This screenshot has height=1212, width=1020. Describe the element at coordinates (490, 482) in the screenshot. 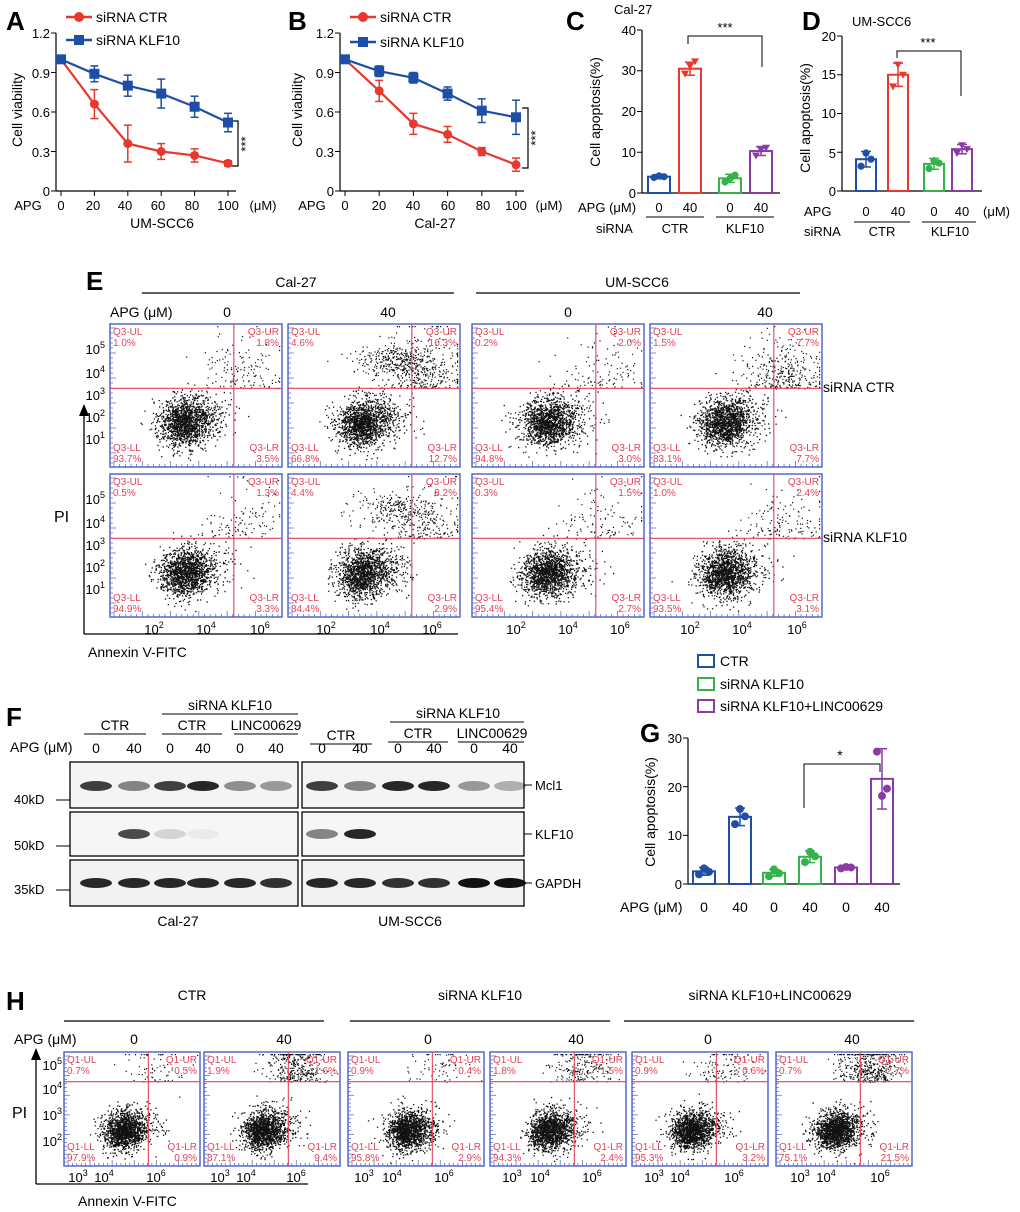

I see `flow-quadrant-name: Q3-UL` at that location.